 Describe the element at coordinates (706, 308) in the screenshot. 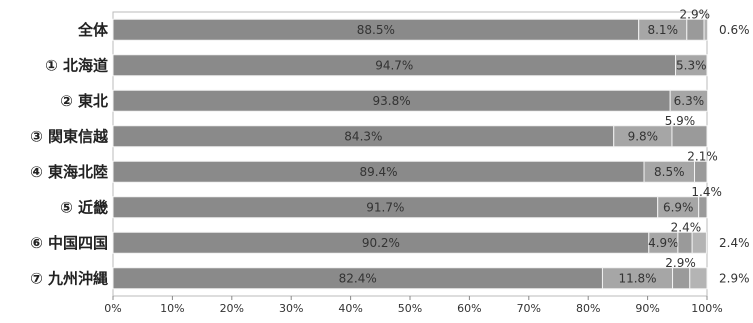

I see `x-tick-label: 100%` at that location.